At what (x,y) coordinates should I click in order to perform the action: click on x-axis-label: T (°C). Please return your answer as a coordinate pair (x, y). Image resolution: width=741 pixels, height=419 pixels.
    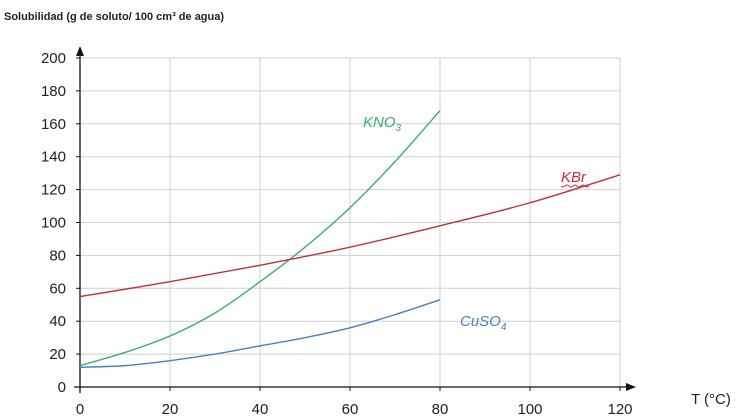
    Looking at the image, I should click on (711, 399).